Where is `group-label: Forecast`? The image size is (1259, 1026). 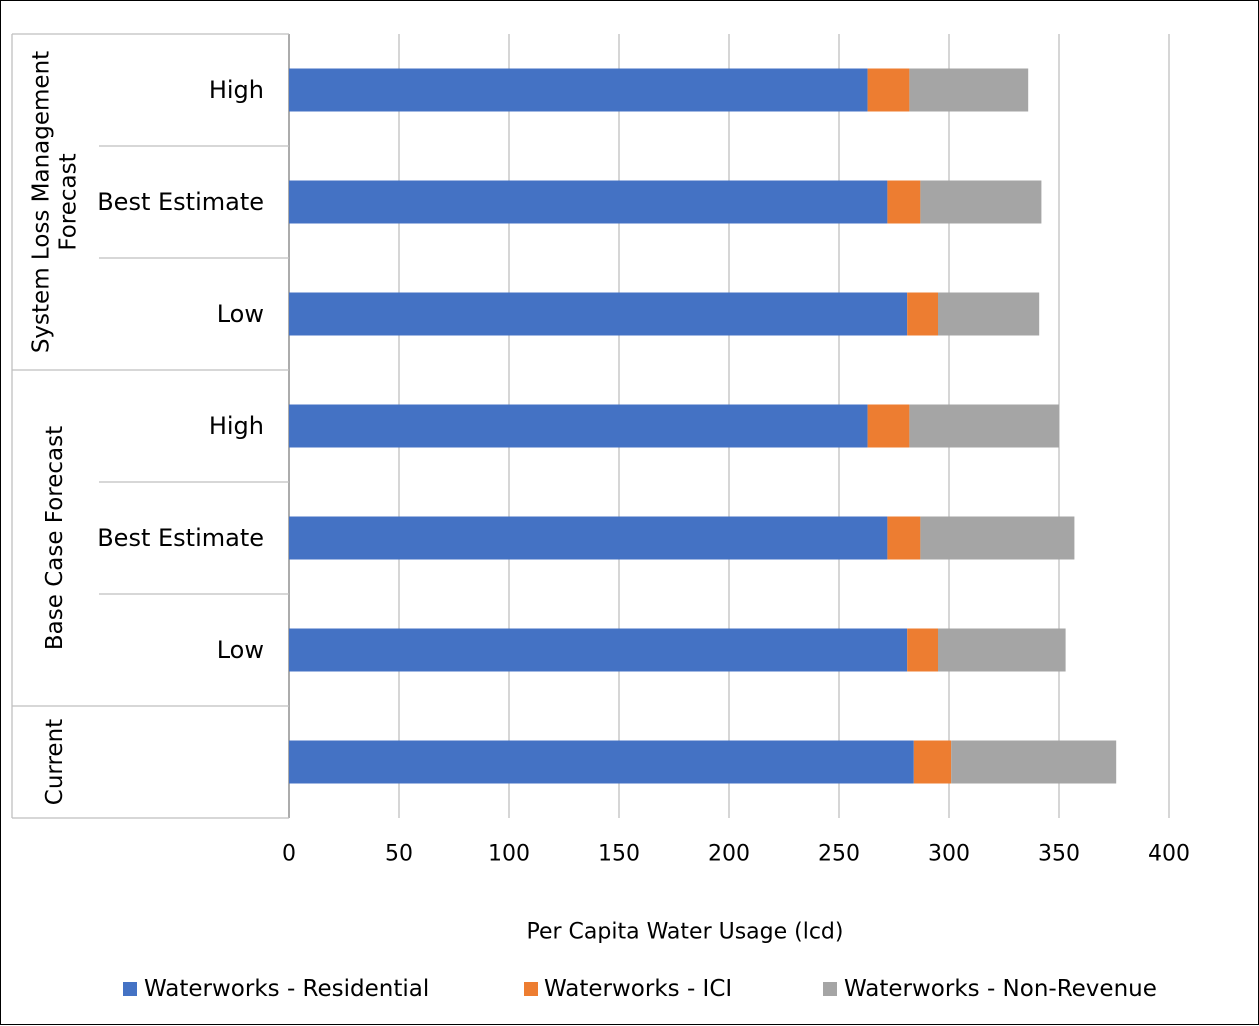
group-label: Forecast is located at coordinates (69, 201).